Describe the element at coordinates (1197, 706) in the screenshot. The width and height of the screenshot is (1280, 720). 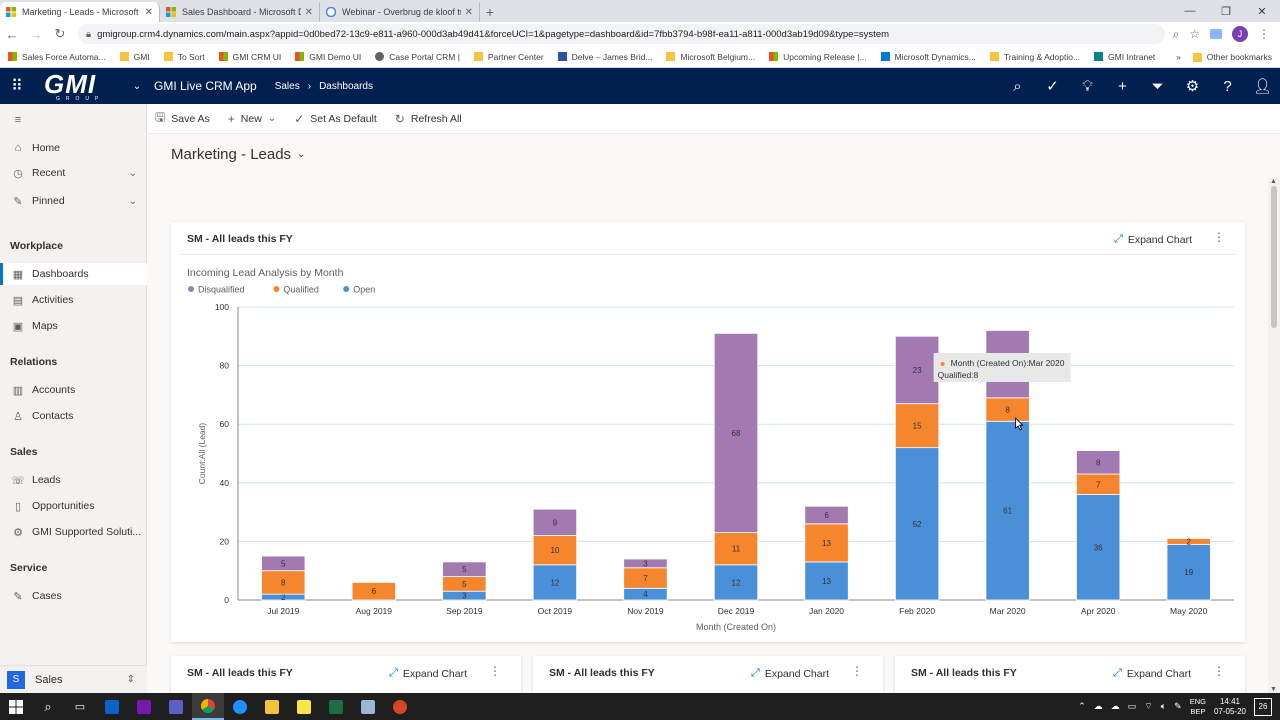
I see `language-indicator: ENG BEP` at that location.